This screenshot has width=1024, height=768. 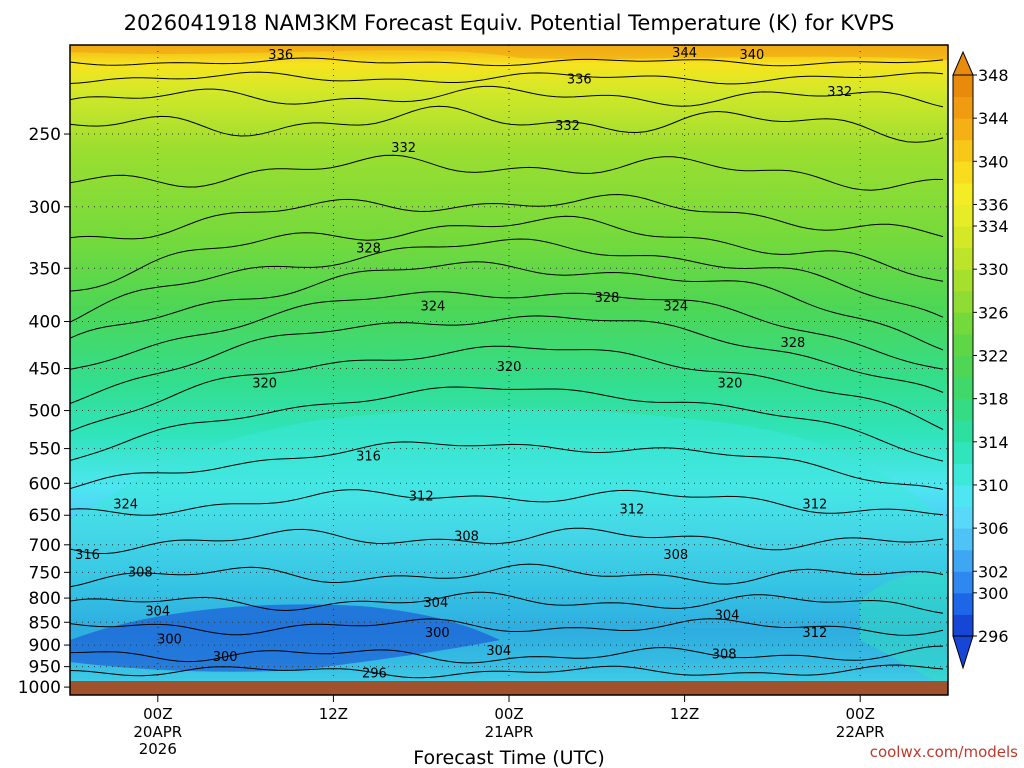 What do you see at coordinates (157, 732) in the screenshot?
I see `x-tick-date: 20APR` at bounding box center [157, 732].